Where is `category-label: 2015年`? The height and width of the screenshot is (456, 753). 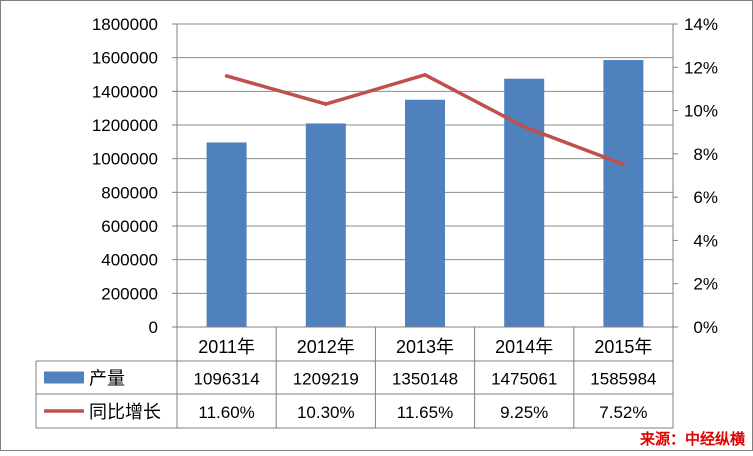
category-label: 2015年 is located at coordinates (623, 347).